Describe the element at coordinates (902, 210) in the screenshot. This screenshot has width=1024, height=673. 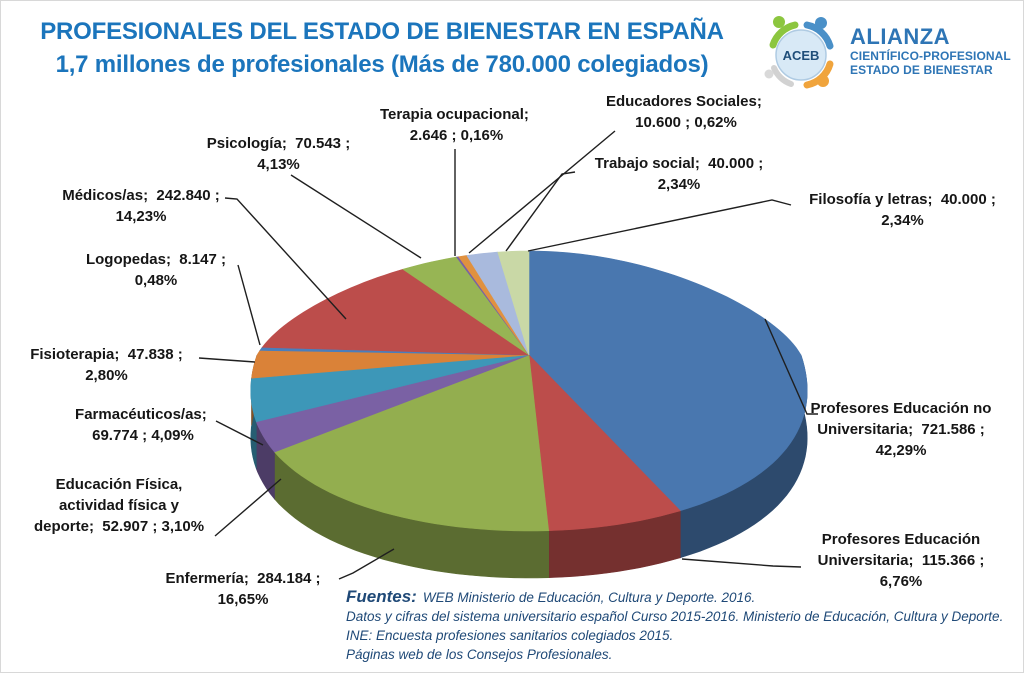
I see `pie-callout-filosofia-y-letras: Filosofía y letras; 40.000 ; 2,34%` at that location.